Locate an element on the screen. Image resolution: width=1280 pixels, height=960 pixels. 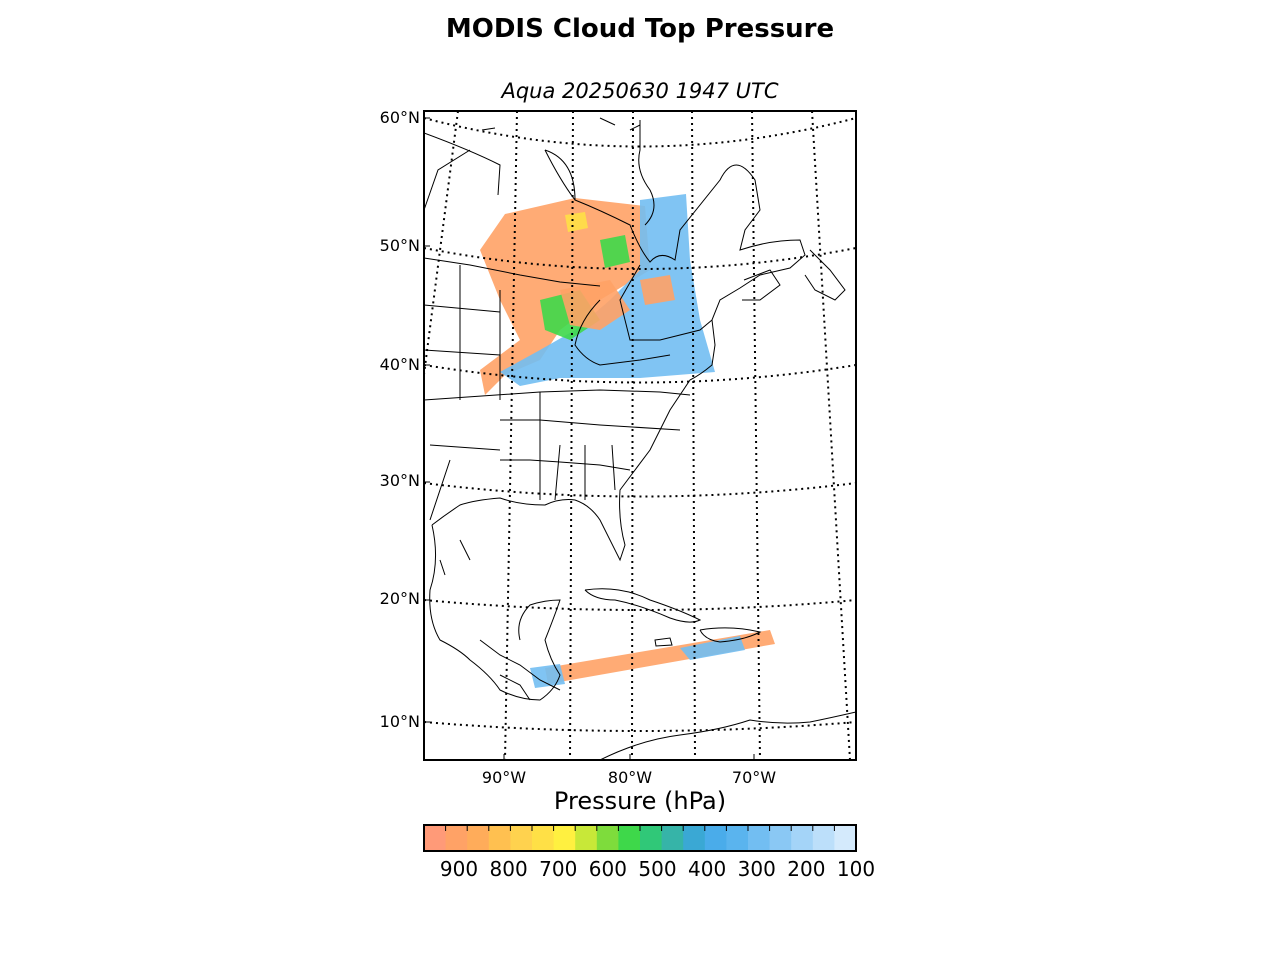
chart-title: MODIS Cloud Top Pressure is located at coordinates (640, 29).